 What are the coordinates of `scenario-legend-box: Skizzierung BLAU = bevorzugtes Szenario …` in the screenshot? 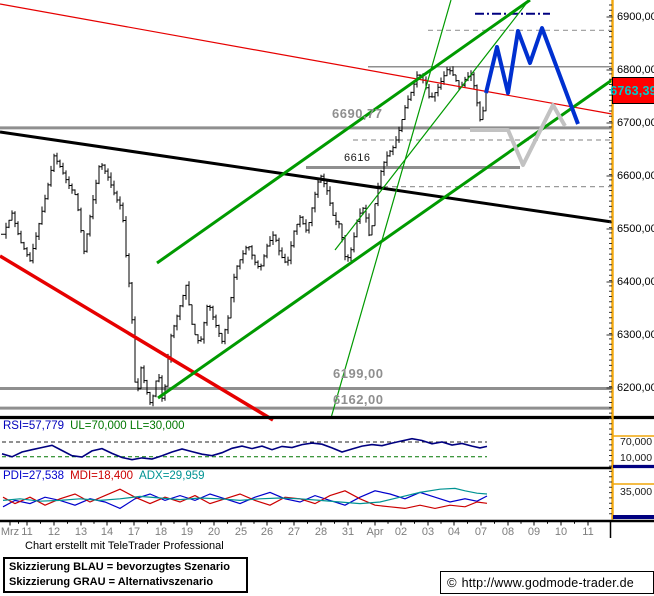 It's located at (125, 575).